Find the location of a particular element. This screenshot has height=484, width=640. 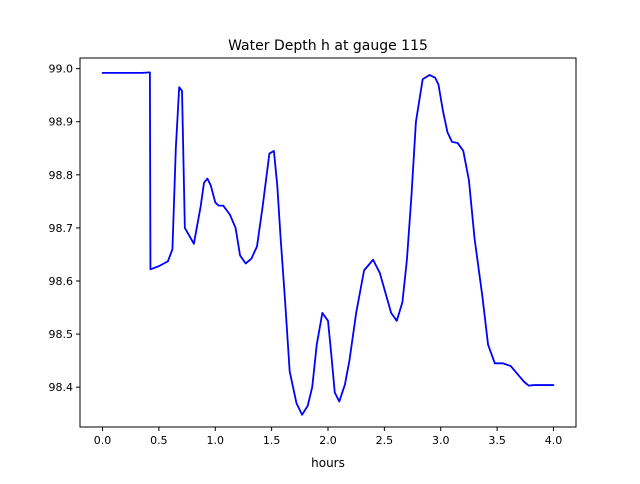

x-tick-label: 3.0 is located at coordinates (441, 440).